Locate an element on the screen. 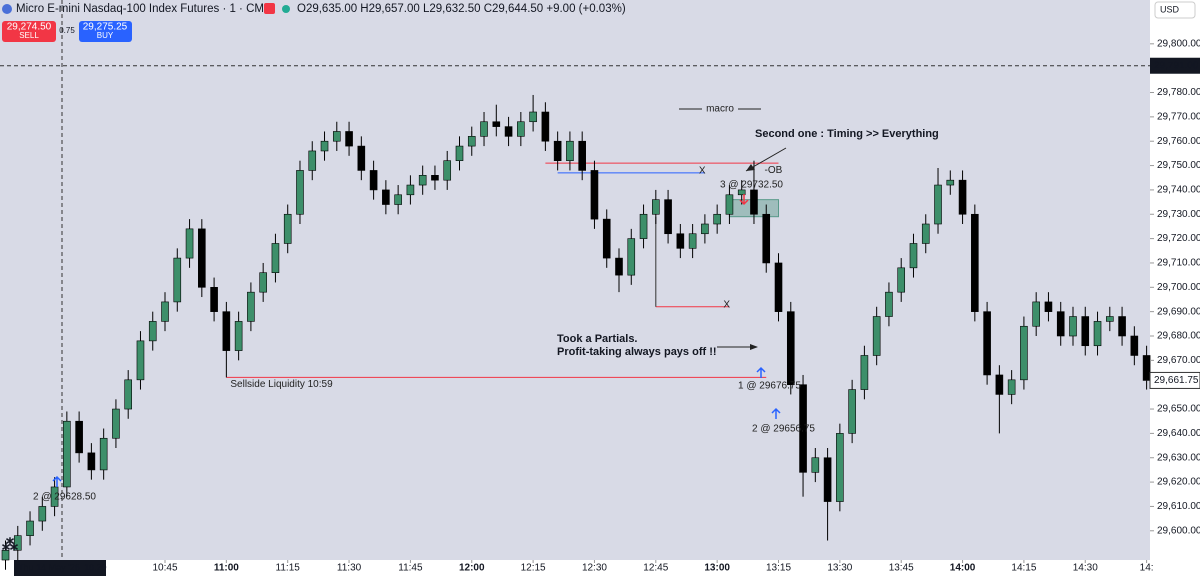 This screenshot has width=1200, height=576. x-tick-label: 14: is located at coordinates (1147, 568).